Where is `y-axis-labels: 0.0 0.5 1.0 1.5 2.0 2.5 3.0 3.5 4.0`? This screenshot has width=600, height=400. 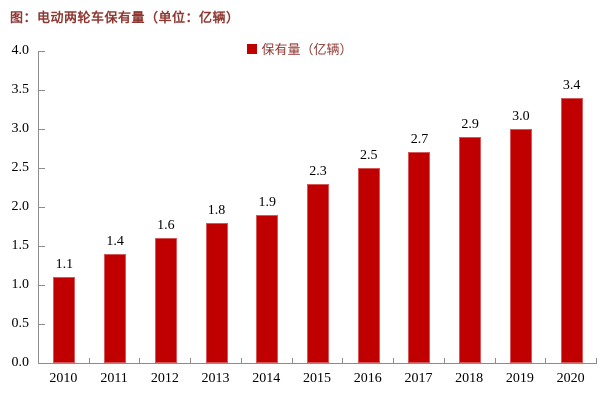
y-axis-labels: 0.0 0.5 1.0 1.5 2.0 2.5 3.0 3.5 4.0 is located at coordinates (15, 200).